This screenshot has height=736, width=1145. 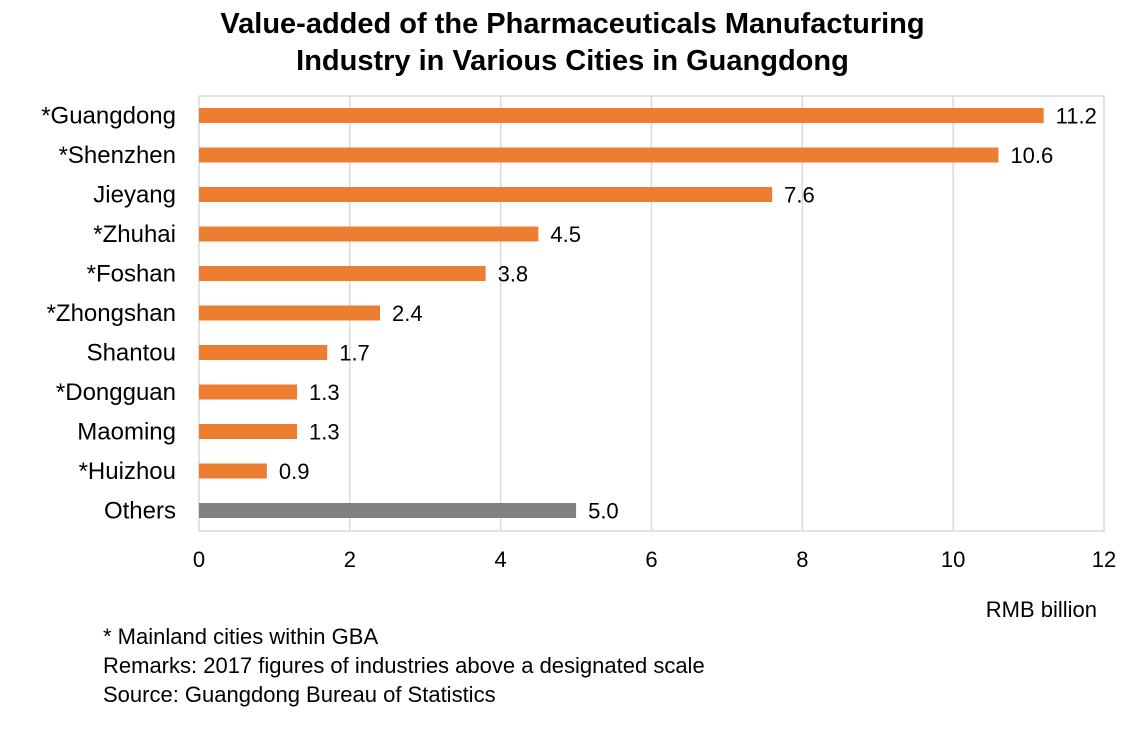 What do you see at coordinates (111, 313) in the screenshot?
I see `category-label: *Zhongshan` at bounding box center [111, 313].